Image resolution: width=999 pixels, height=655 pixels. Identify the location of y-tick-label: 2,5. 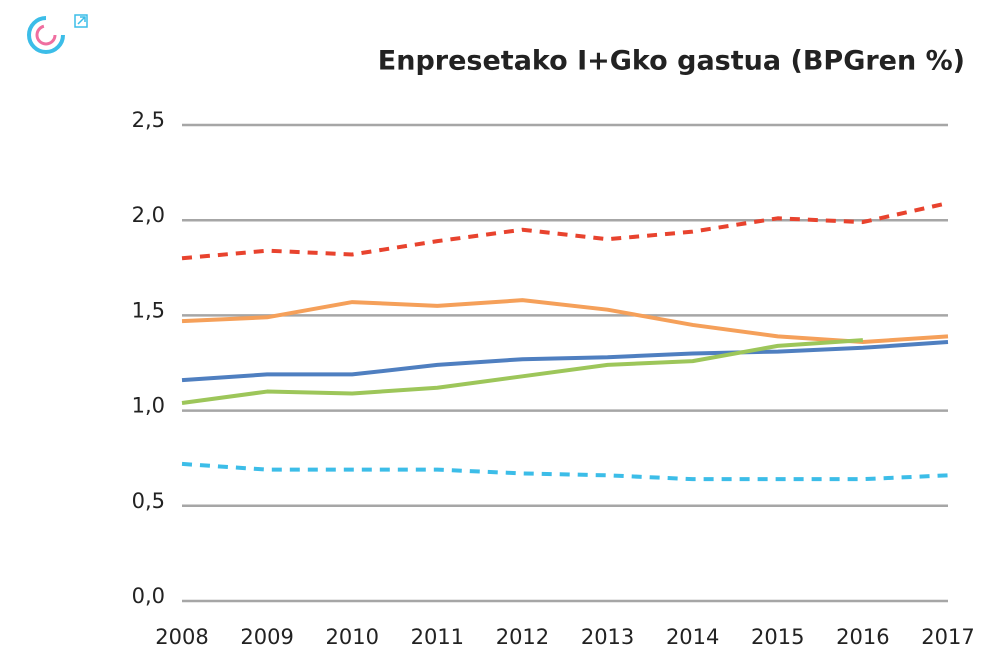
(148, 120).